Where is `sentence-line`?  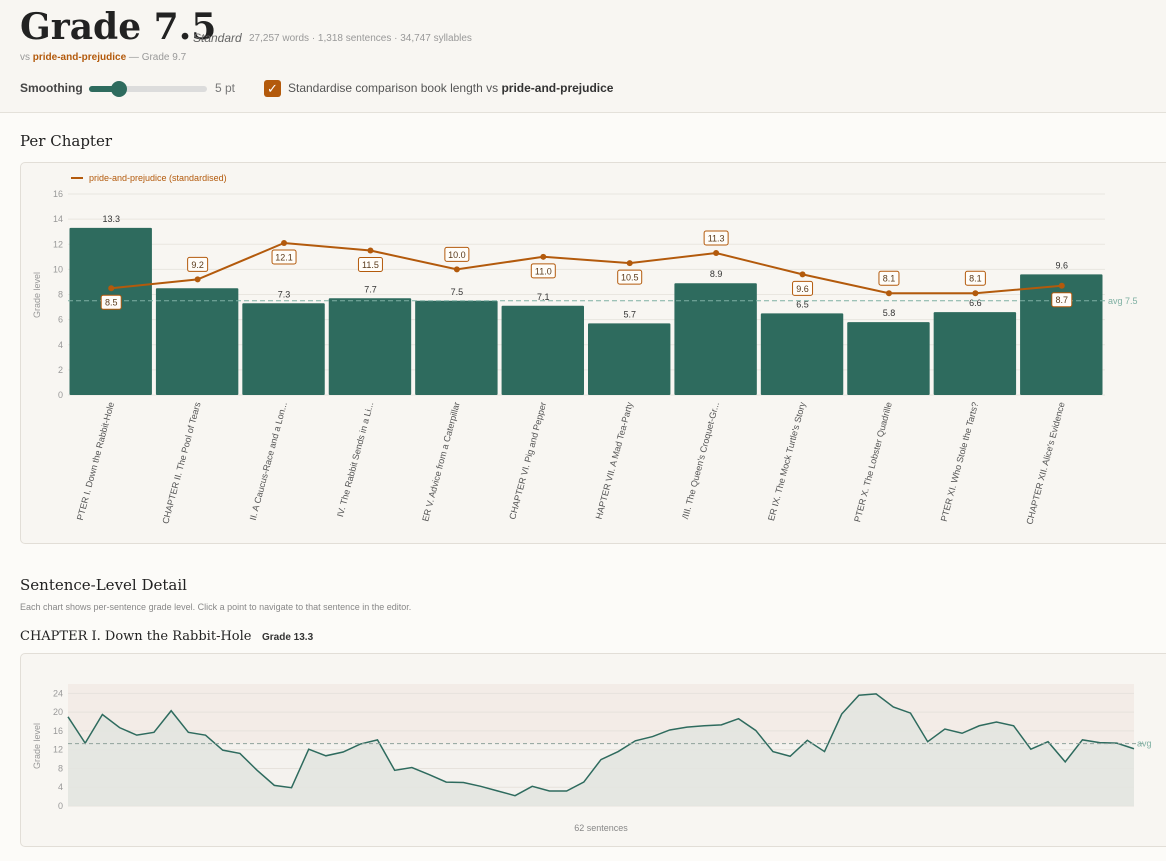
sentence-line is located at coordinates (601, 745).